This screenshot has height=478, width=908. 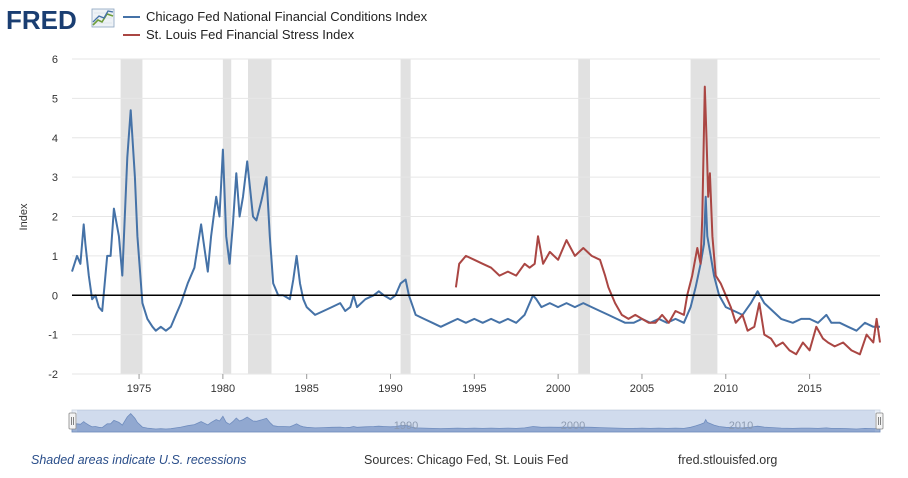 I want to click on navigator-handle-right, so click(x=879, y=421).